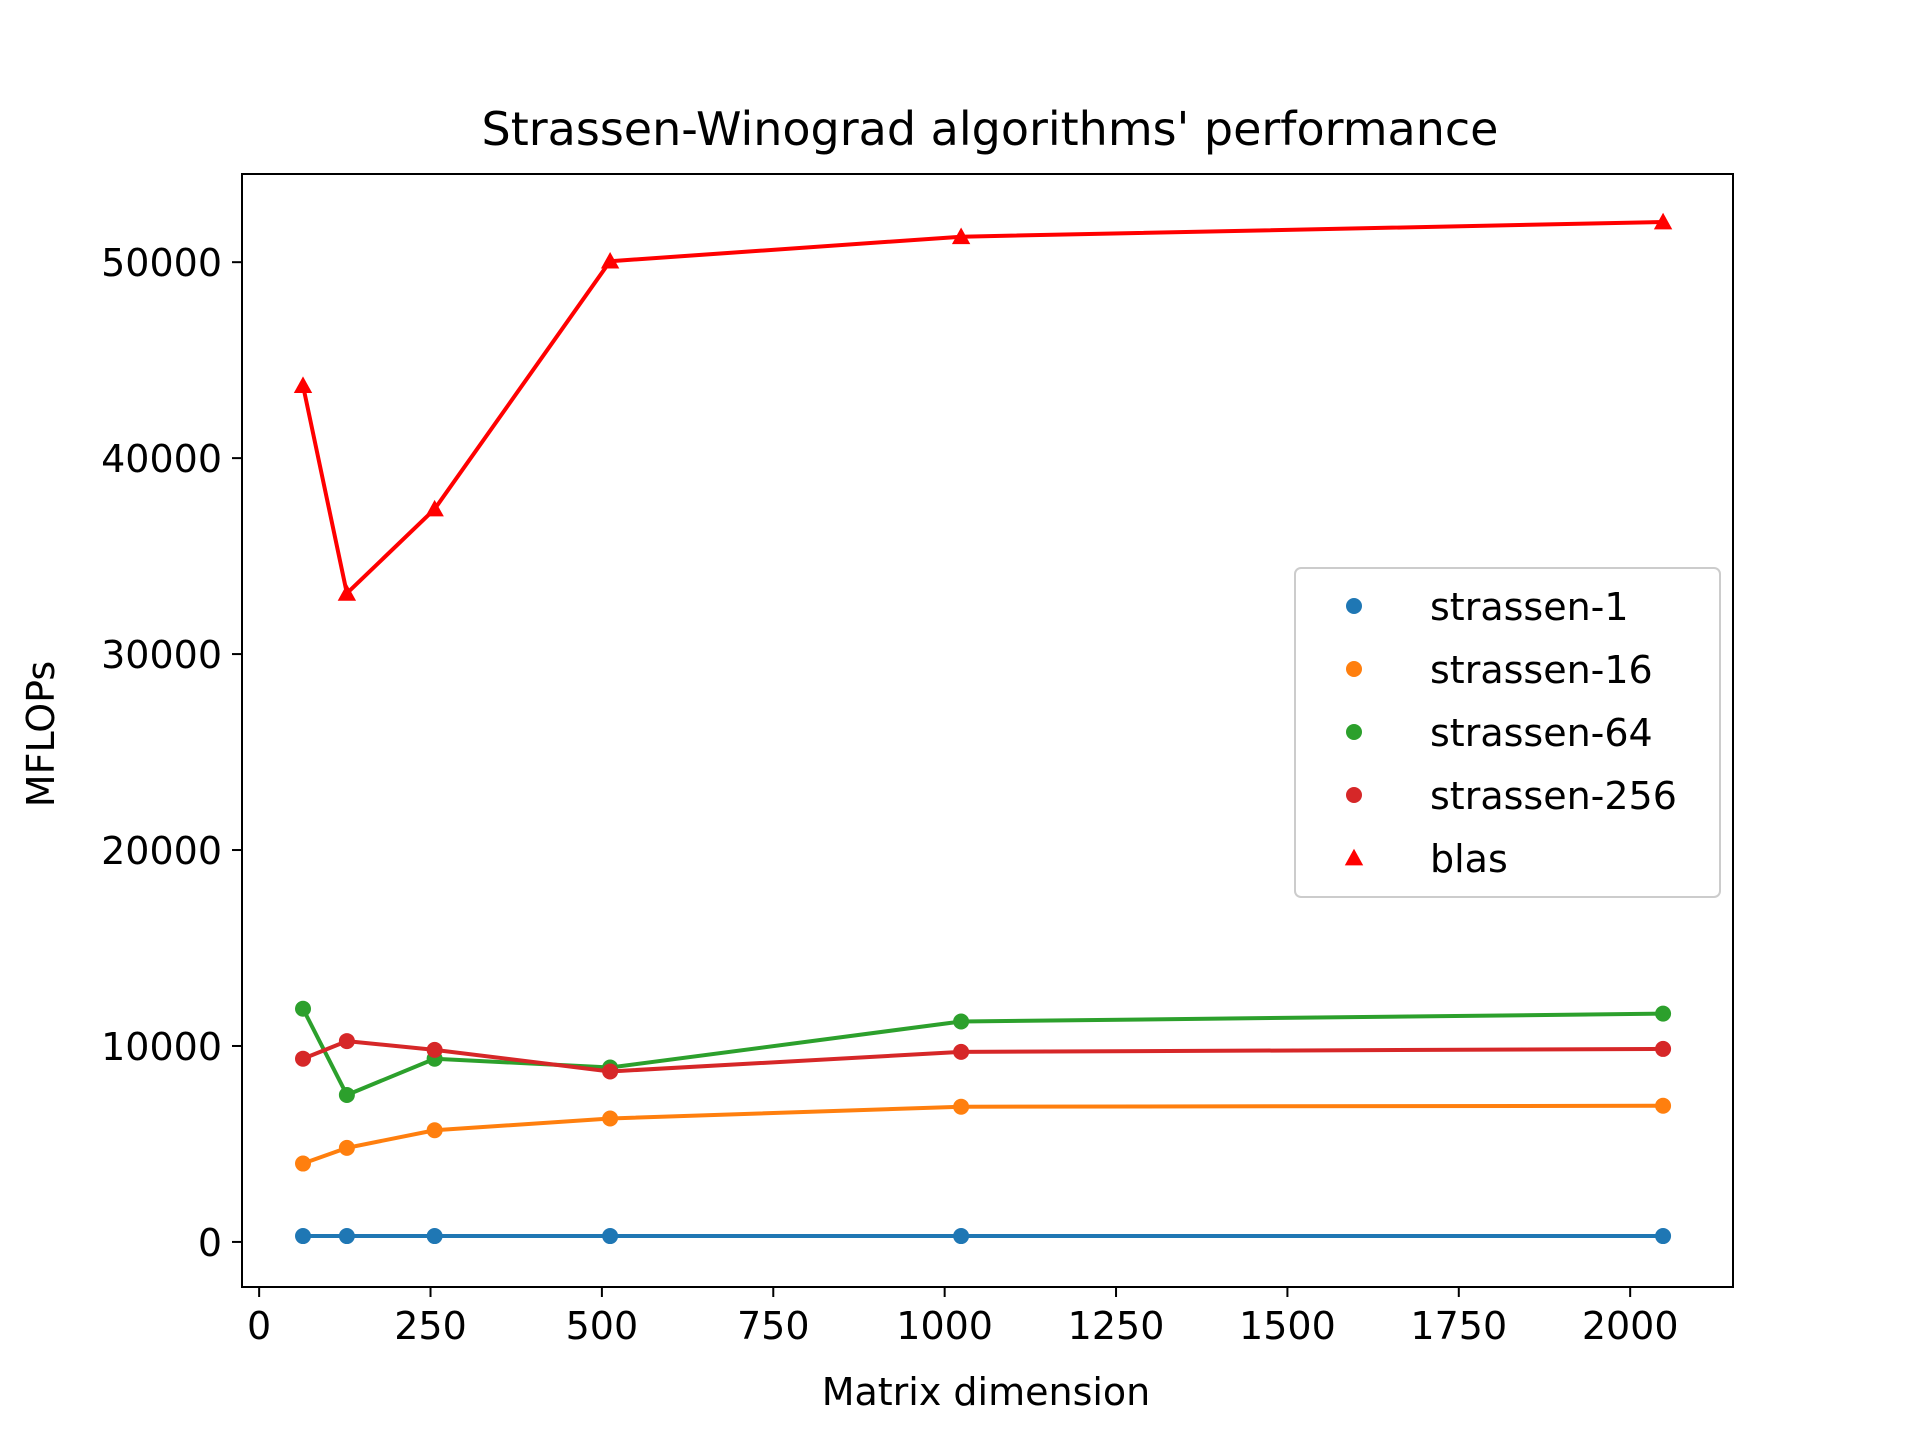 The height and width of the screenshot is (1444, 1920). Describe the element at coordinates (1287, 1326) in the screenshot. I see `x-tick-label: 1500` at that location.